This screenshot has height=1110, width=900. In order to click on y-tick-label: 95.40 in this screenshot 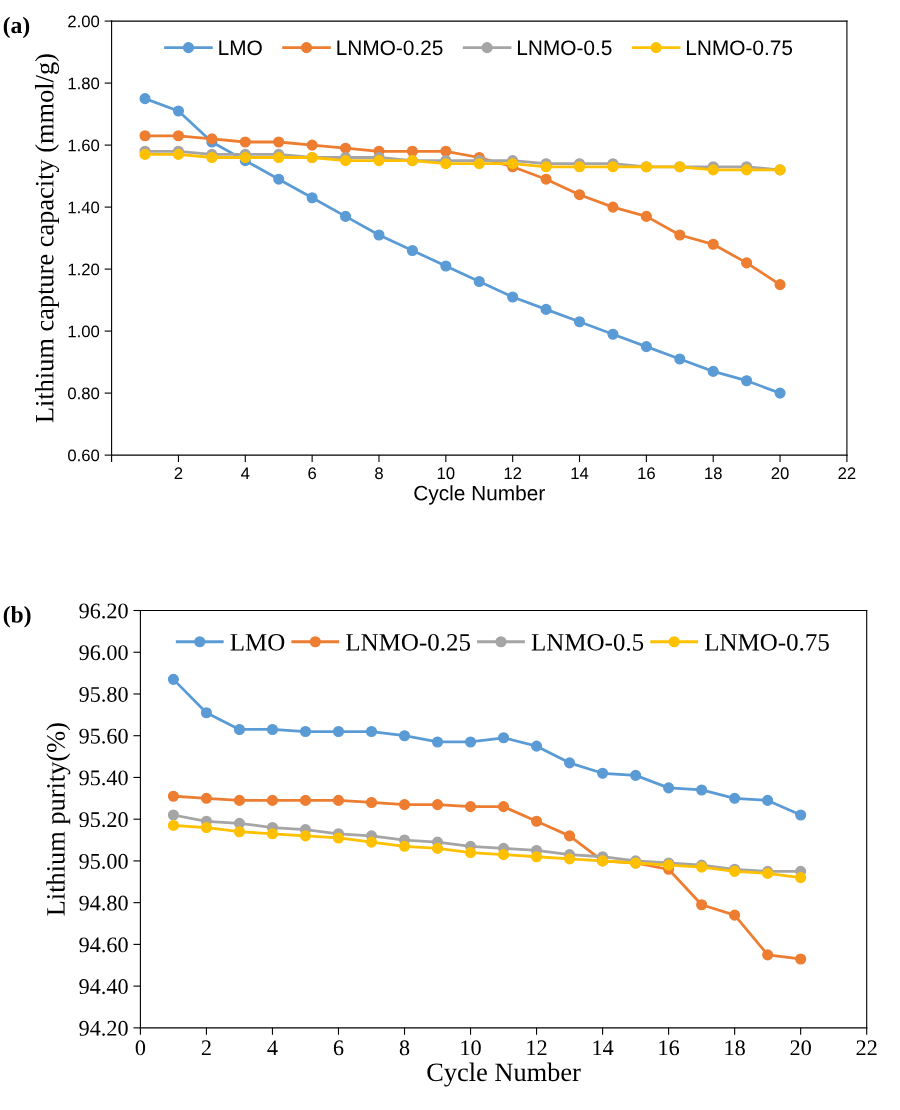, I will do `click(103, 778)`.